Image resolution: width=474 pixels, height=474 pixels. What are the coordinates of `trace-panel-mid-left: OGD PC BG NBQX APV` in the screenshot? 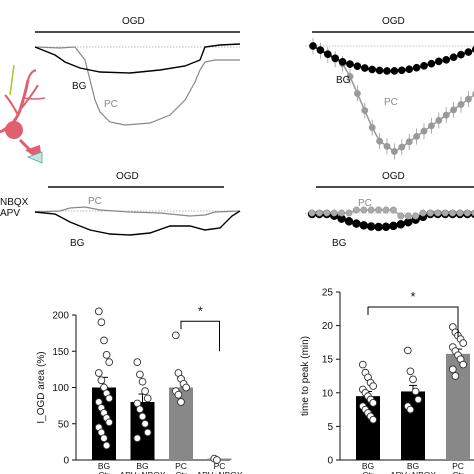 It's located at (120, 210).